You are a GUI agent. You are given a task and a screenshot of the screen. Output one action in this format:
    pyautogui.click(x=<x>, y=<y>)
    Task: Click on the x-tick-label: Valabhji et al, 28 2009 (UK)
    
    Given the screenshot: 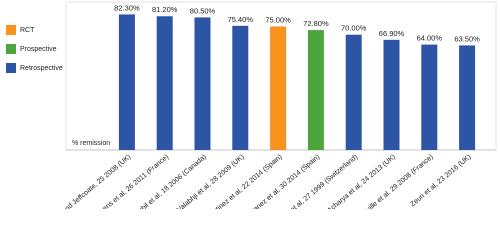 What is the action you would take?
    pyautogui.click(x=211, y=181)
    